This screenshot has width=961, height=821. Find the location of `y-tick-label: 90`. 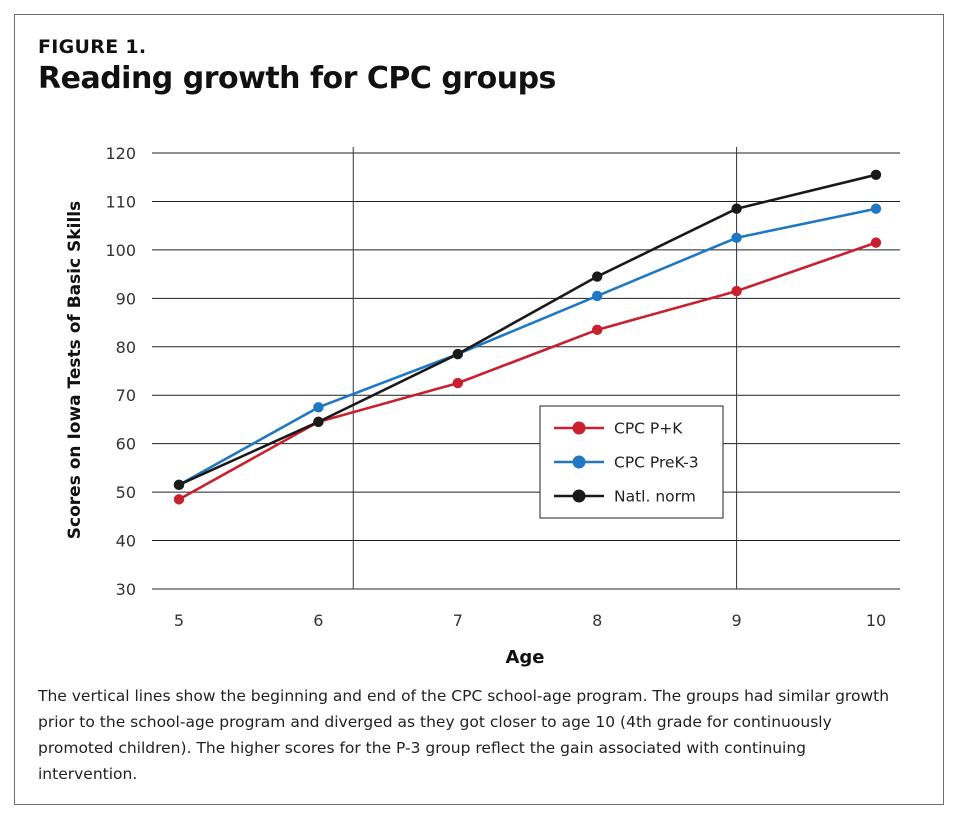

y-tick-label: 90 is located at coordinates (126, 298).